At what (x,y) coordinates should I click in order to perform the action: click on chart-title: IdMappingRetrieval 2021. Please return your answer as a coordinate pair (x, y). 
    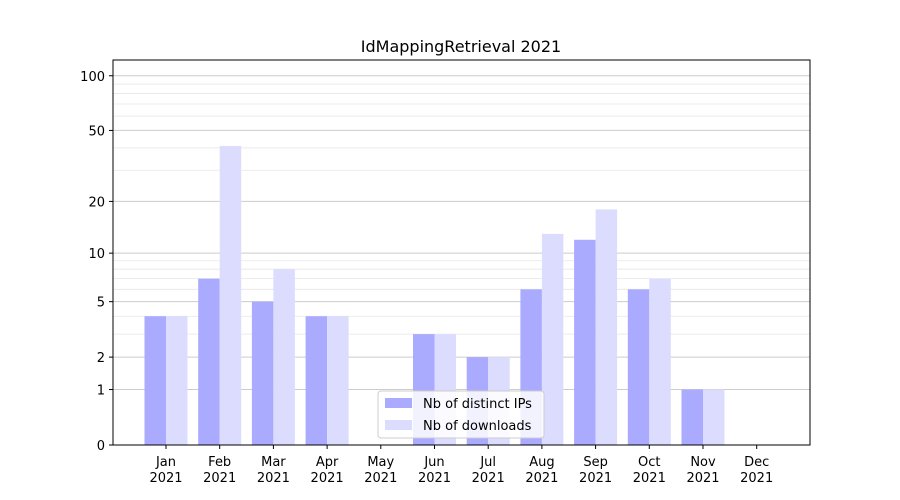
    Looking at the image, I should click on (461, 46).